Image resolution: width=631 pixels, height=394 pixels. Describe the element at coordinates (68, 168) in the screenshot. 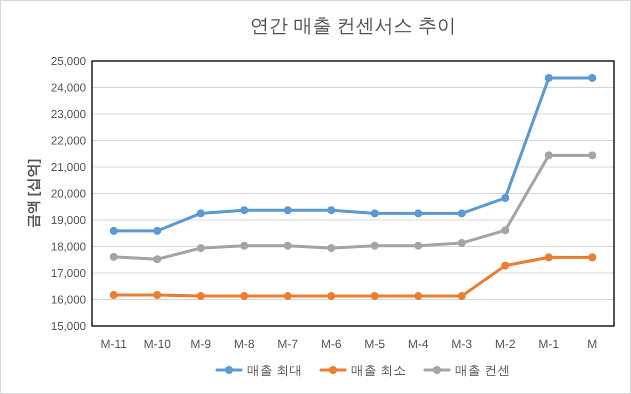

I see `y-tick-label: 21,000` at that location.